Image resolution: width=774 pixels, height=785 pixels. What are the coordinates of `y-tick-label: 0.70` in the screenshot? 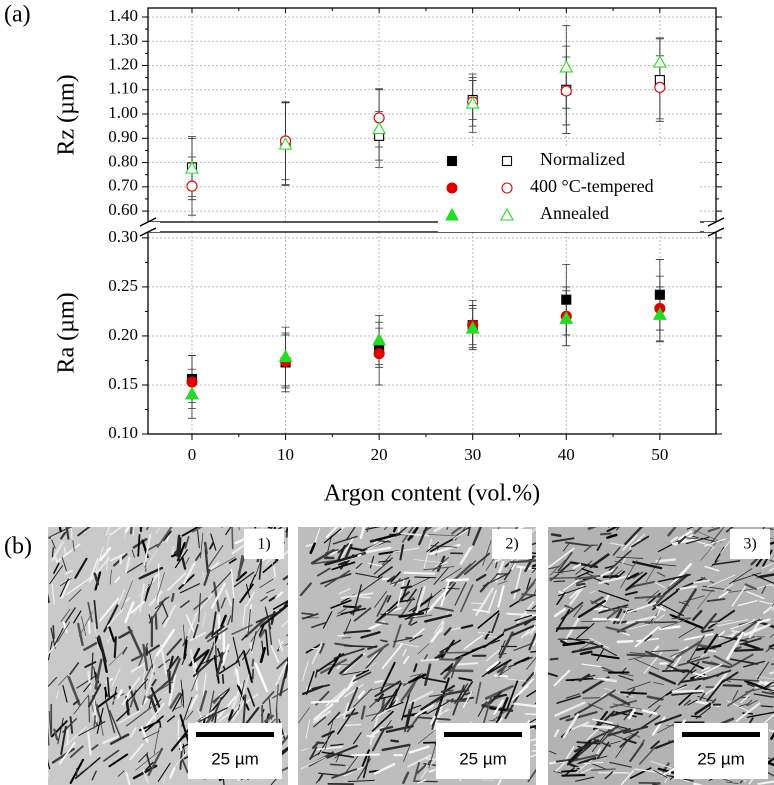 It's located at (123, 185).